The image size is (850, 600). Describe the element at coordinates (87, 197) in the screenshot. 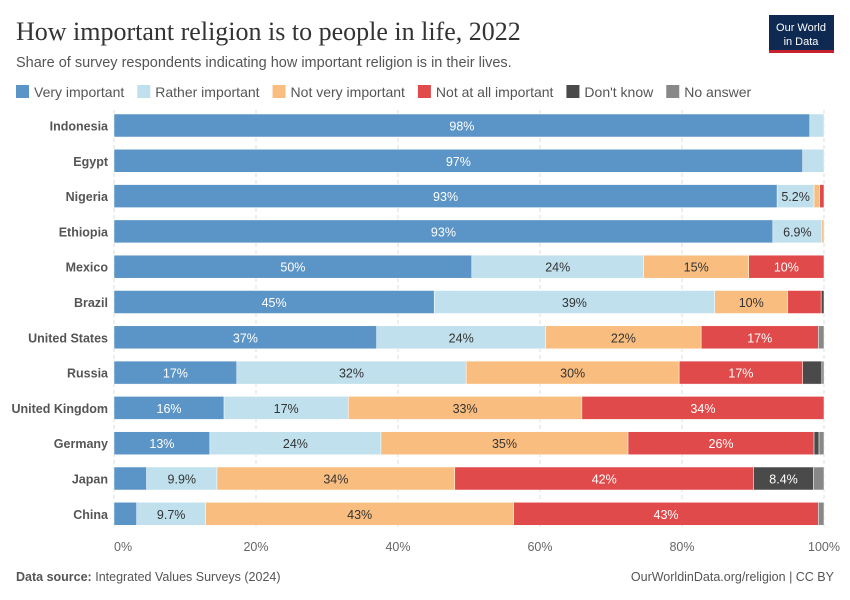

I see `category-label: Nigeria` at that location.